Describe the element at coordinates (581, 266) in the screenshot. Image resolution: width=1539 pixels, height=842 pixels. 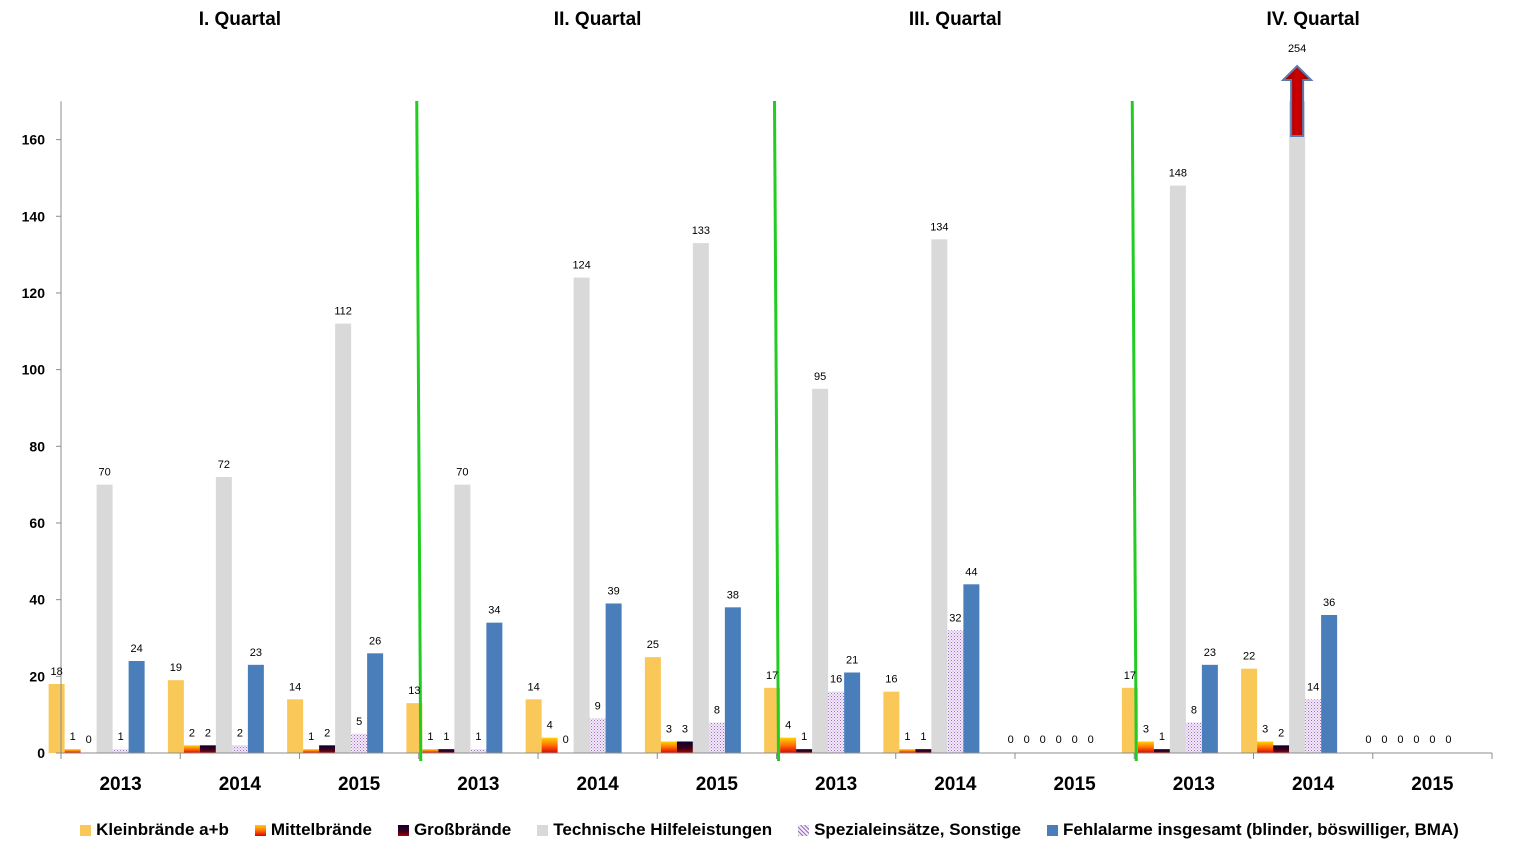
I see `data-label-technische-hilfeleistungen-5: 124` at that location.